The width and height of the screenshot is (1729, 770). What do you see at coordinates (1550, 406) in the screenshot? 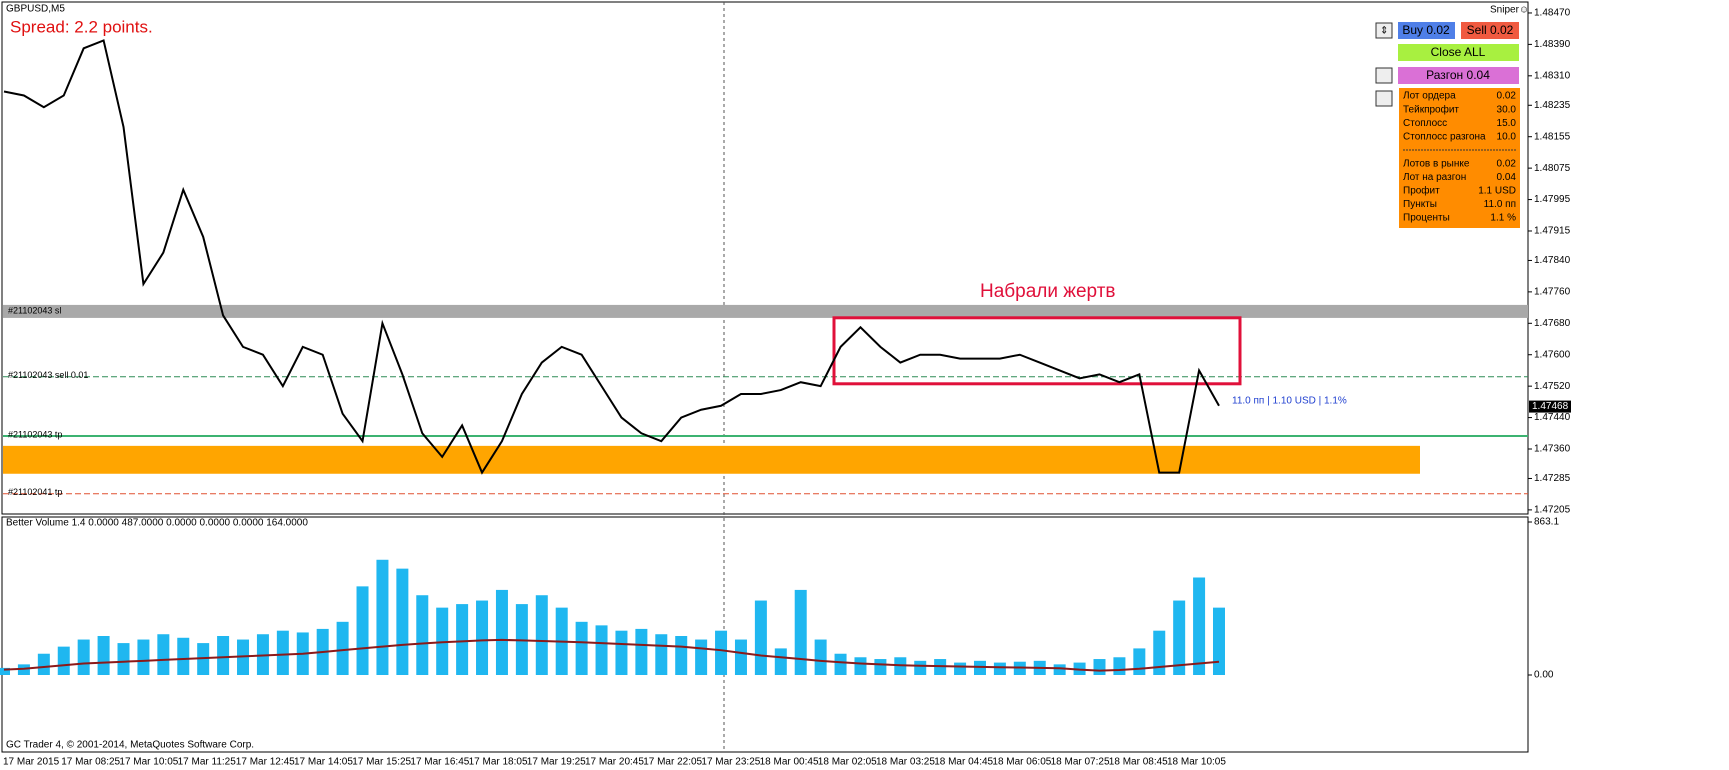
I see `current-price: 1.47468` at bounding box center [1550, 406].